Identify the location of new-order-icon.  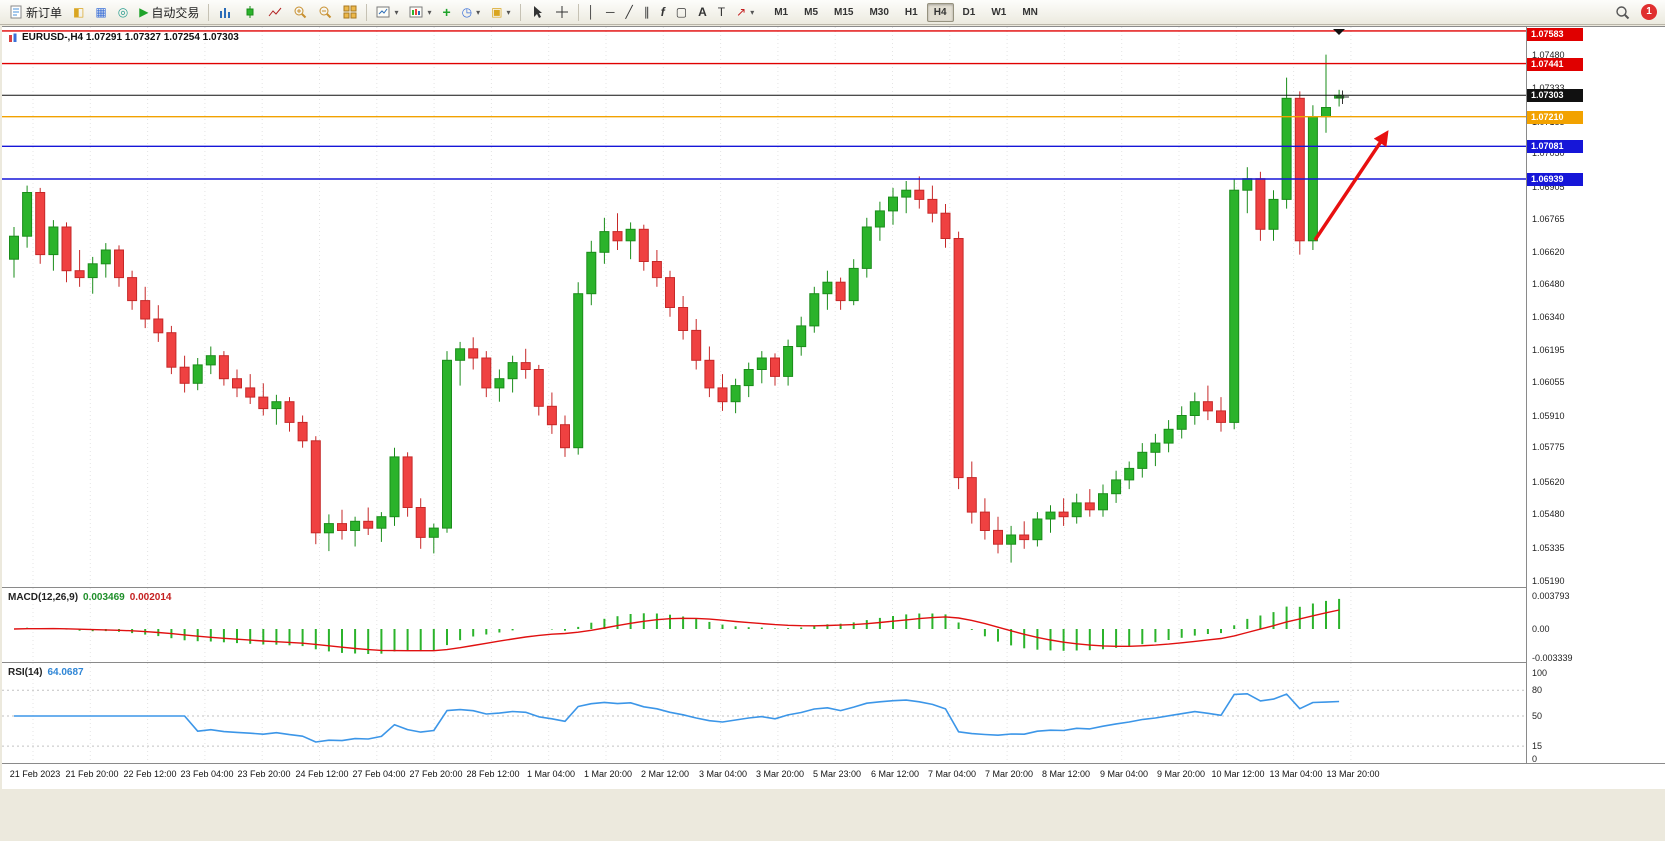
(16, 12).